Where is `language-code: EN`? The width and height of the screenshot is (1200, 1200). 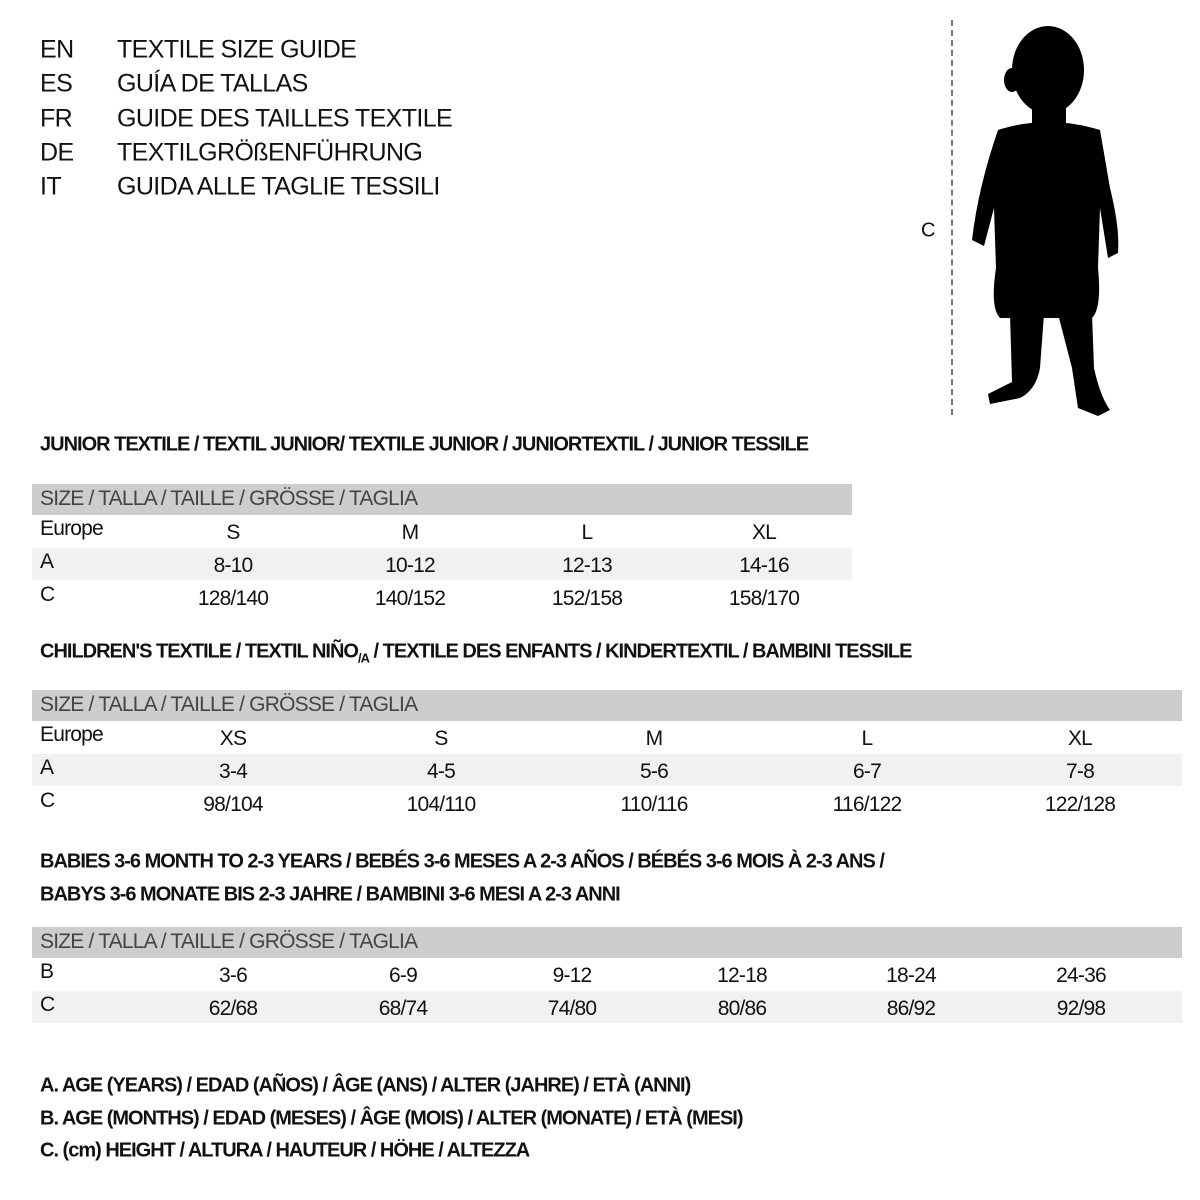 language-code: EN is located at coordinates (57, 49).